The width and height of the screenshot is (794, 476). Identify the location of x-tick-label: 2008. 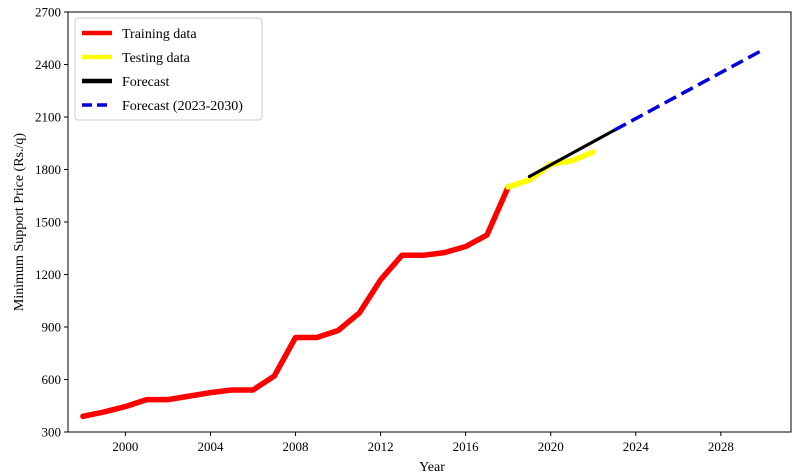
(296, 446).